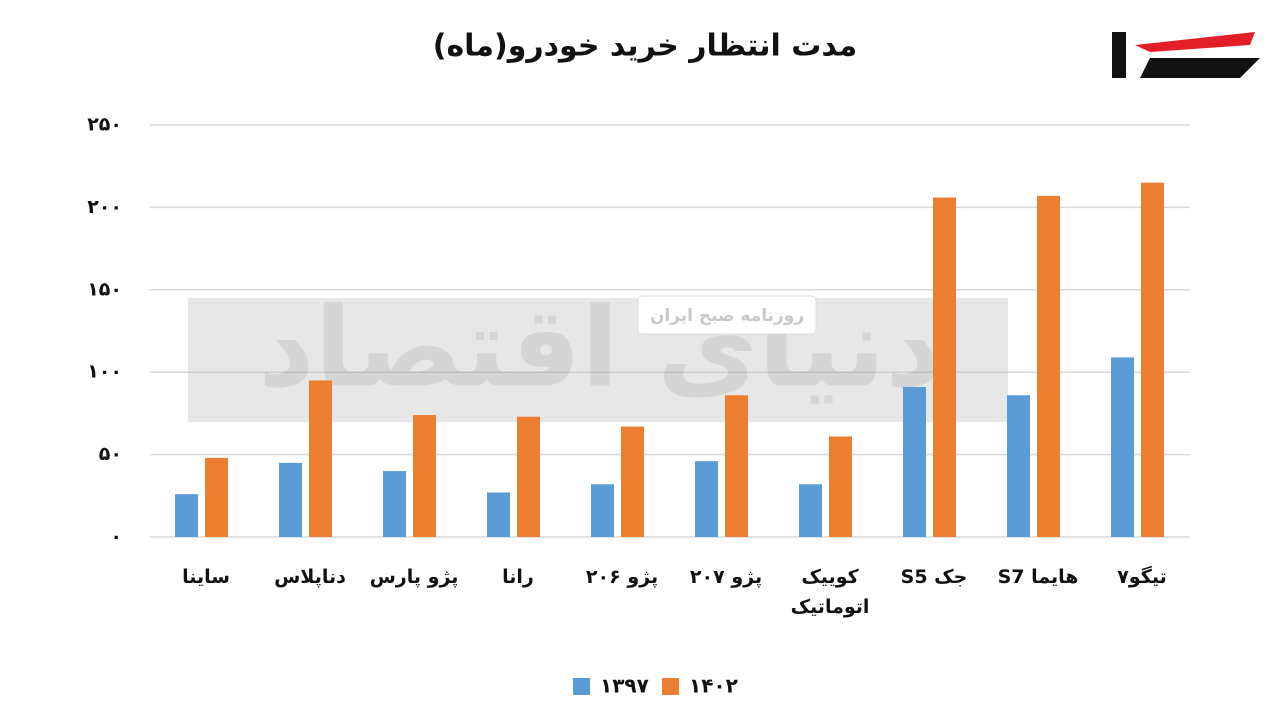  I want to click on x-tick-label: جک S5, so click(934, 577).